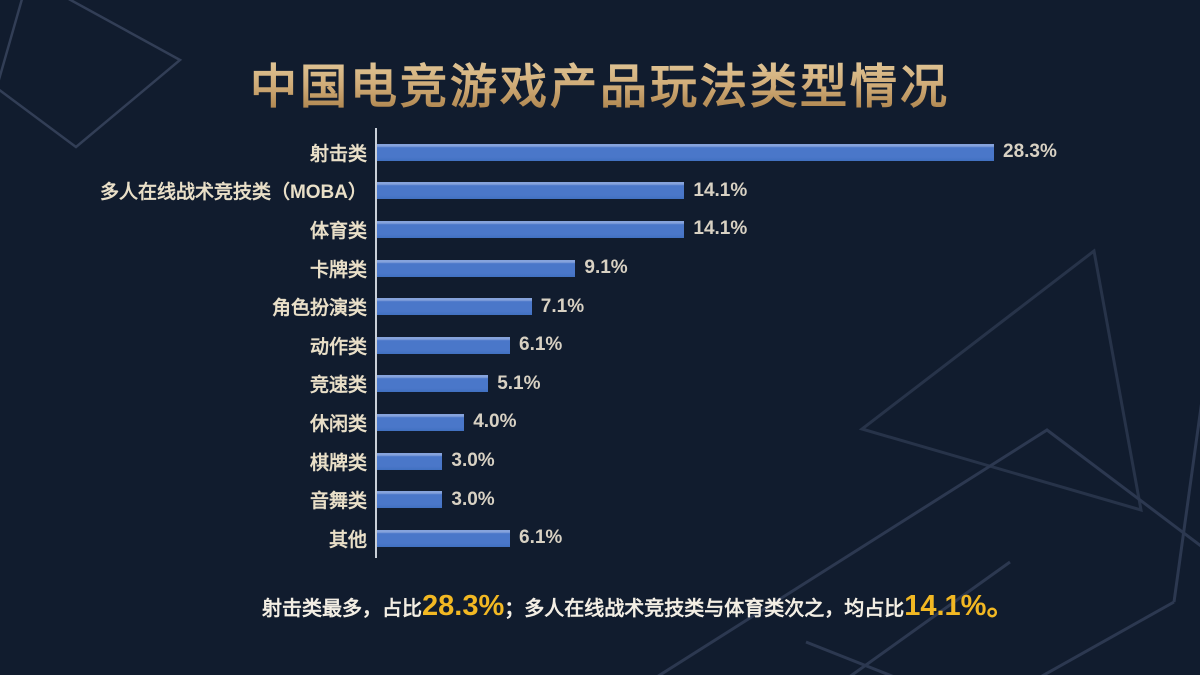 Image resolution: width=1200 pixels, height=675 pixels. I want to click on chart-row: 卡牌类 9.1%, so click(600, 268).